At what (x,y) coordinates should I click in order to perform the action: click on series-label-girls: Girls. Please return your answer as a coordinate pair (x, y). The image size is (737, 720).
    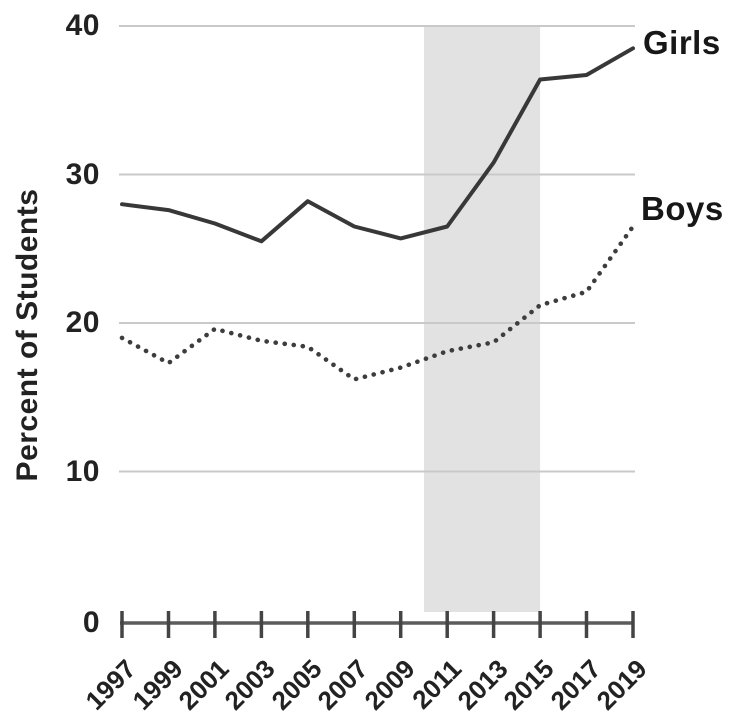
    Looking at the image, I should click on (682, 42).